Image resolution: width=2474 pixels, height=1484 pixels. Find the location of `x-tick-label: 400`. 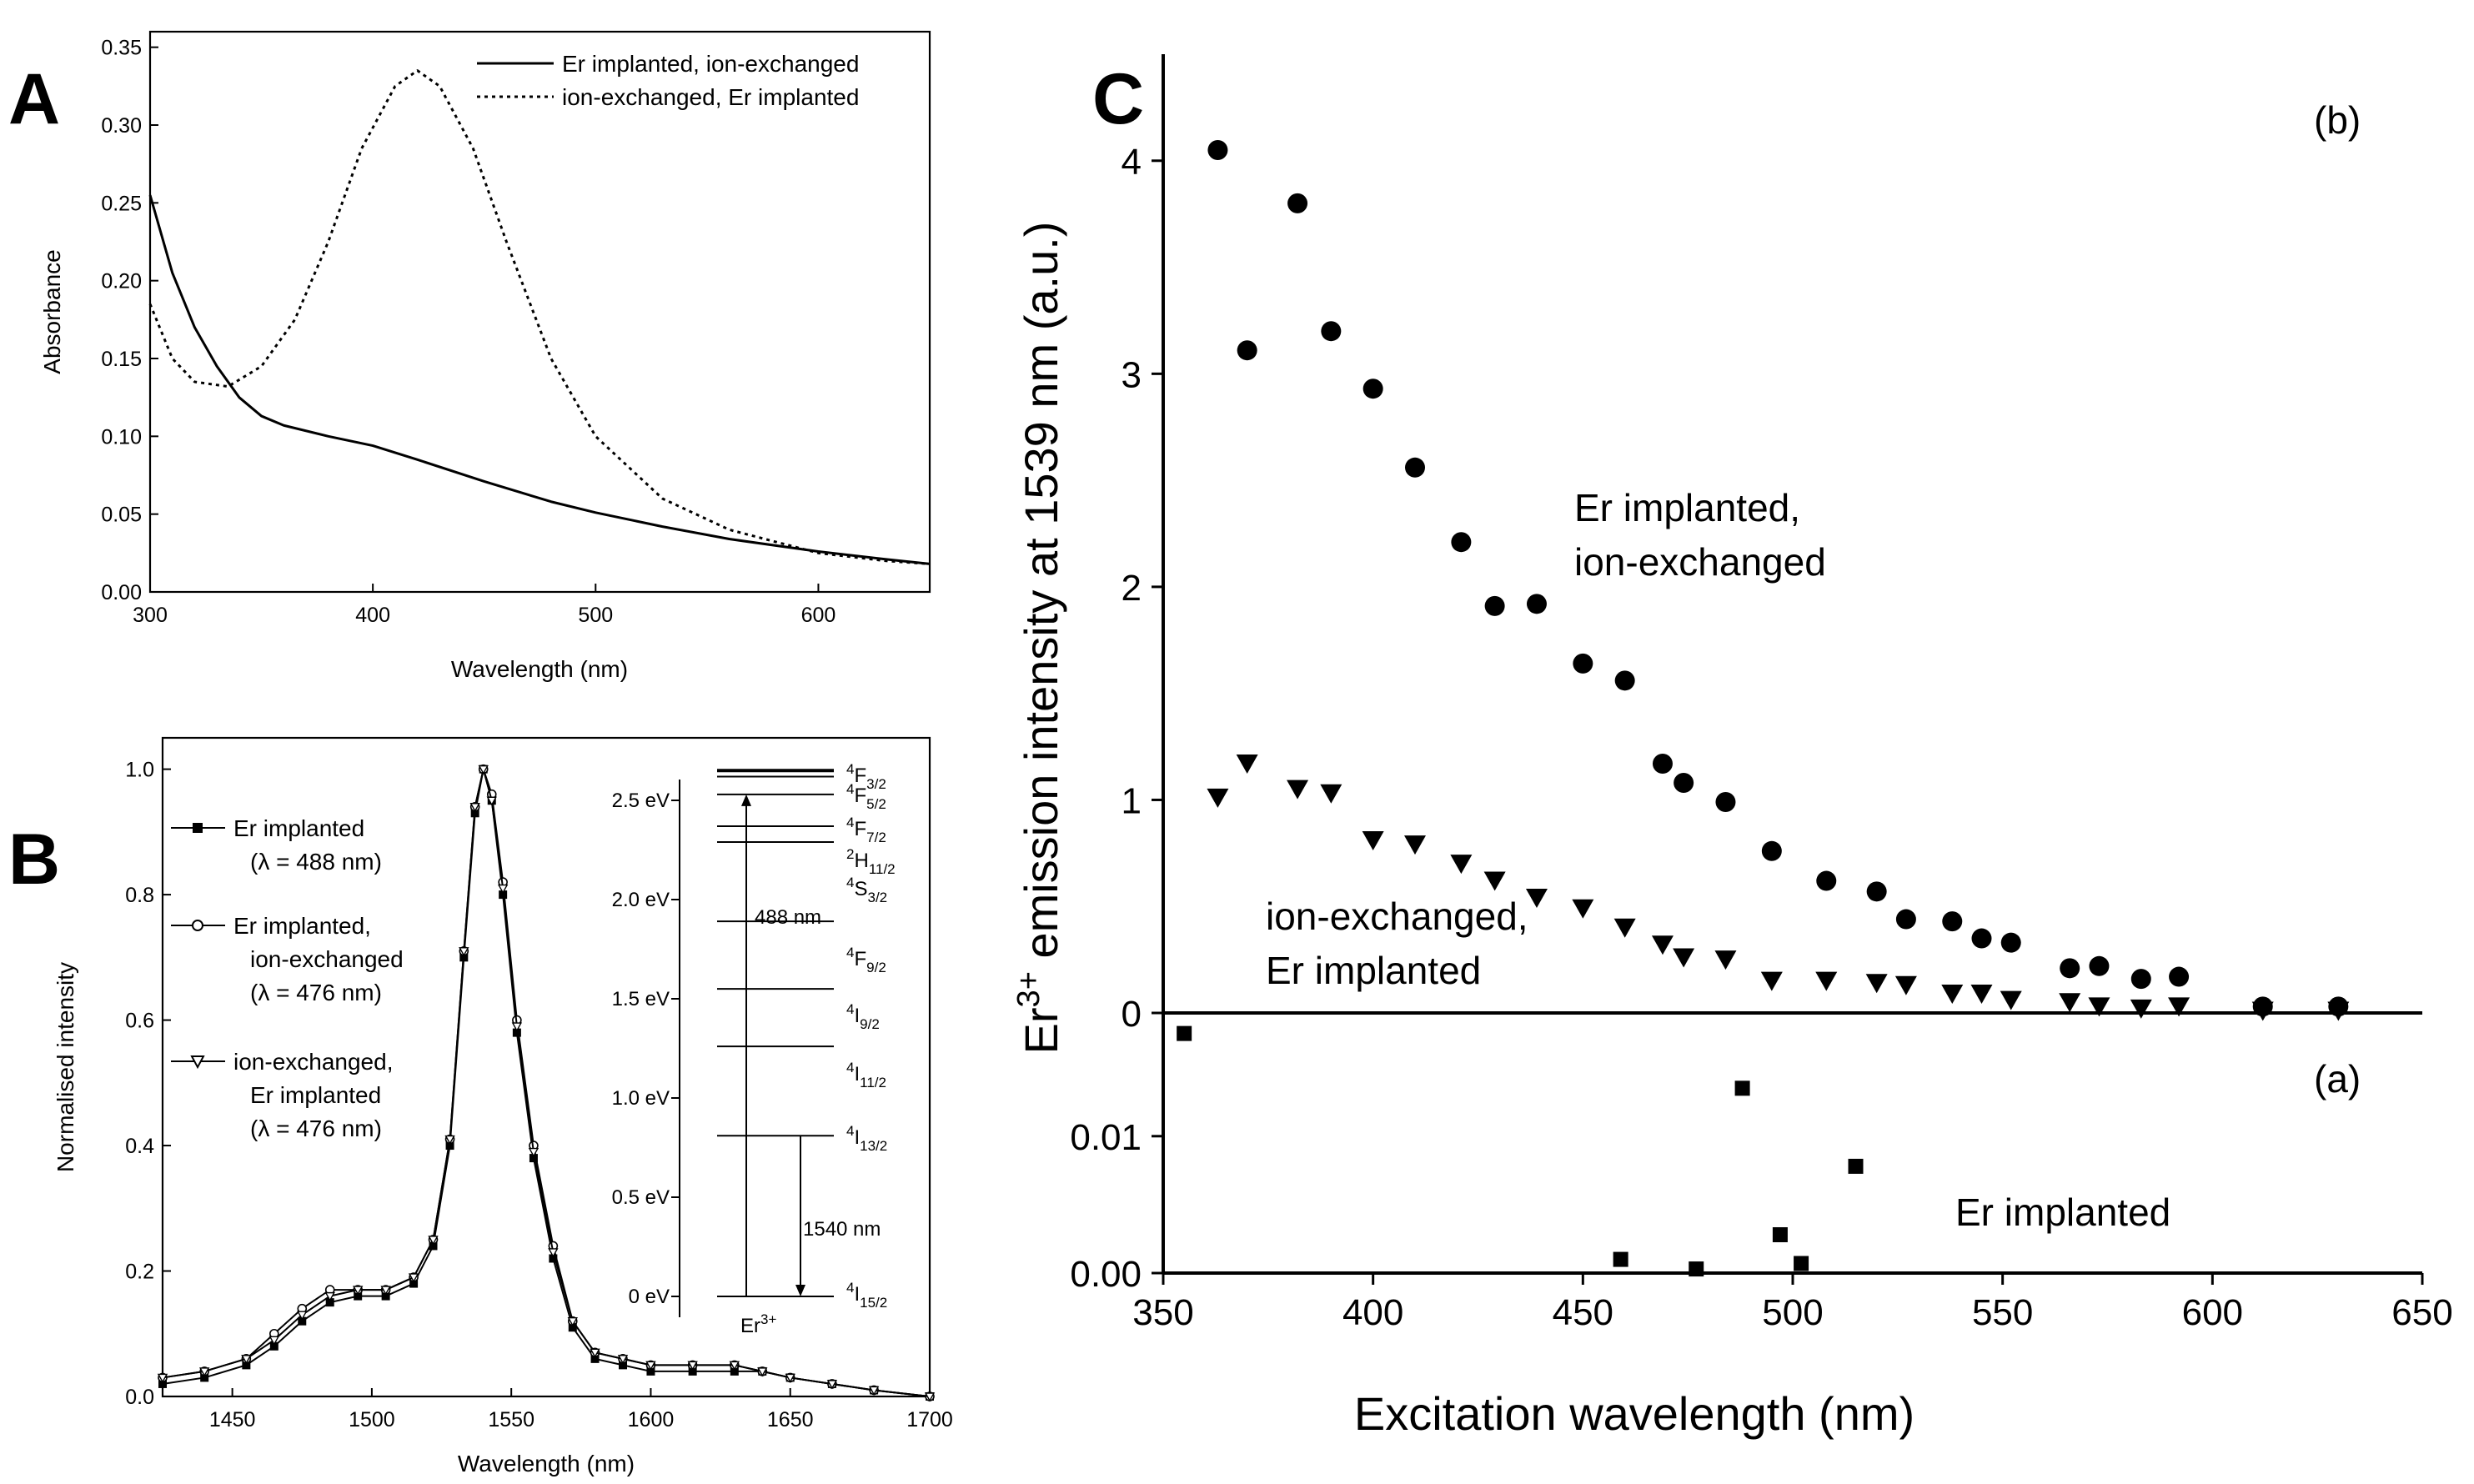

x-tick-label: 400 is located at coordinates (373, 615).